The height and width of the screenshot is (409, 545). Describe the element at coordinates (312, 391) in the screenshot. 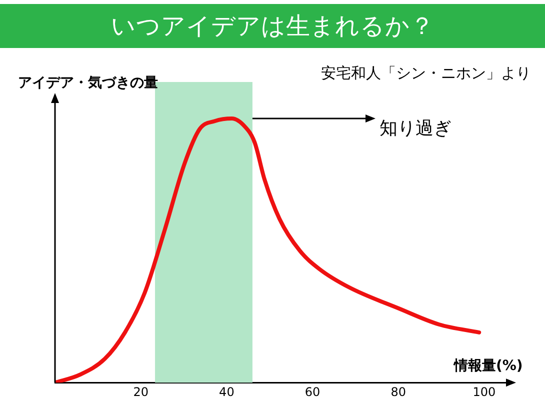

I see `x-tick-label: 60` at that location.